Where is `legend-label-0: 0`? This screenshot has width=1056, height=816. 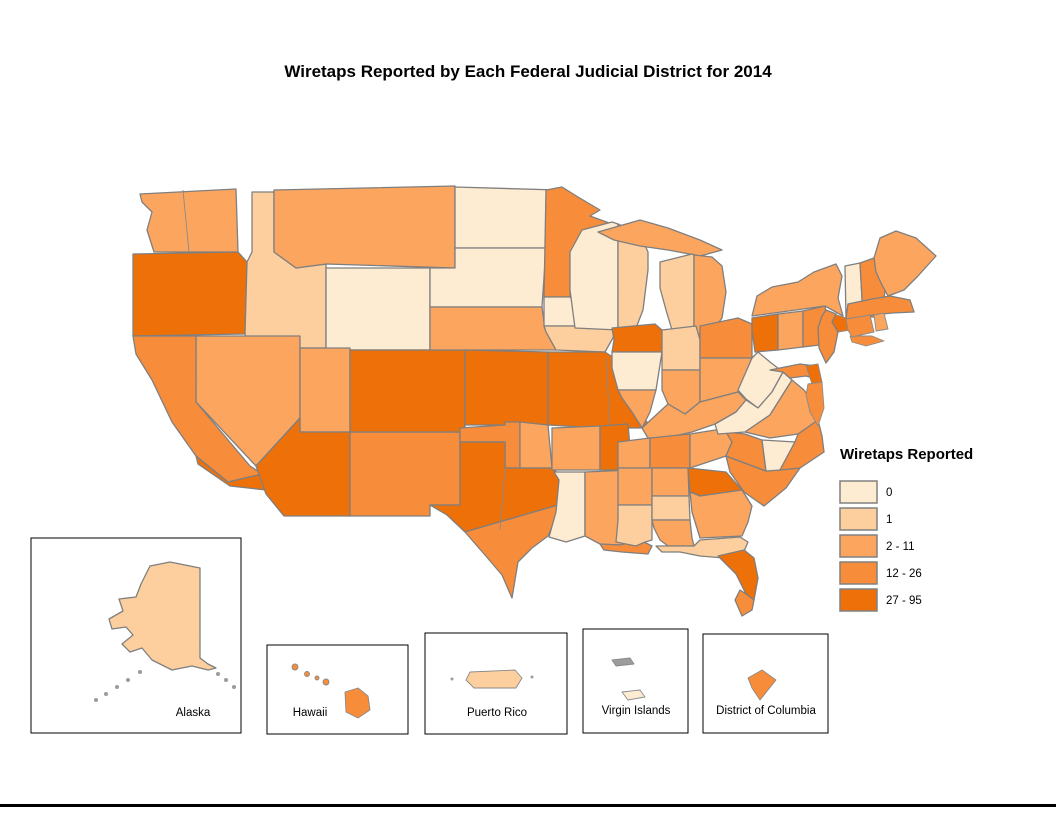 legend-label-0: 0 is located at coordinates (889, 493).